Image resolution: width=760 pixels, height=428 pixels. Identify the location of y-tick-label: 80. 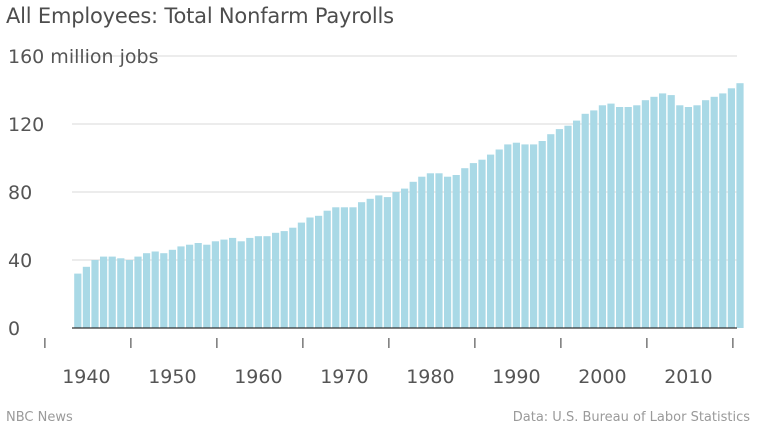
(20, 193).